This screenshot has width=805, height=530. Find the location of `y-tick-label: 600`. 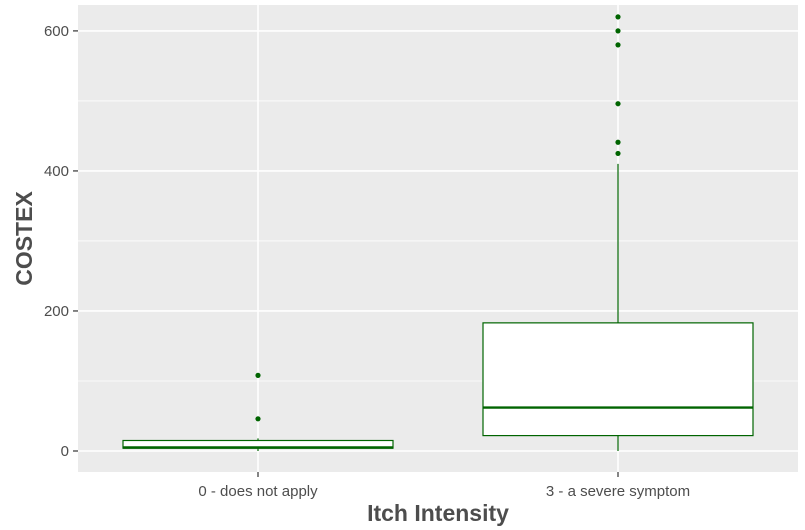

y-tick-label: 600 is located at coordinates (56, 31).